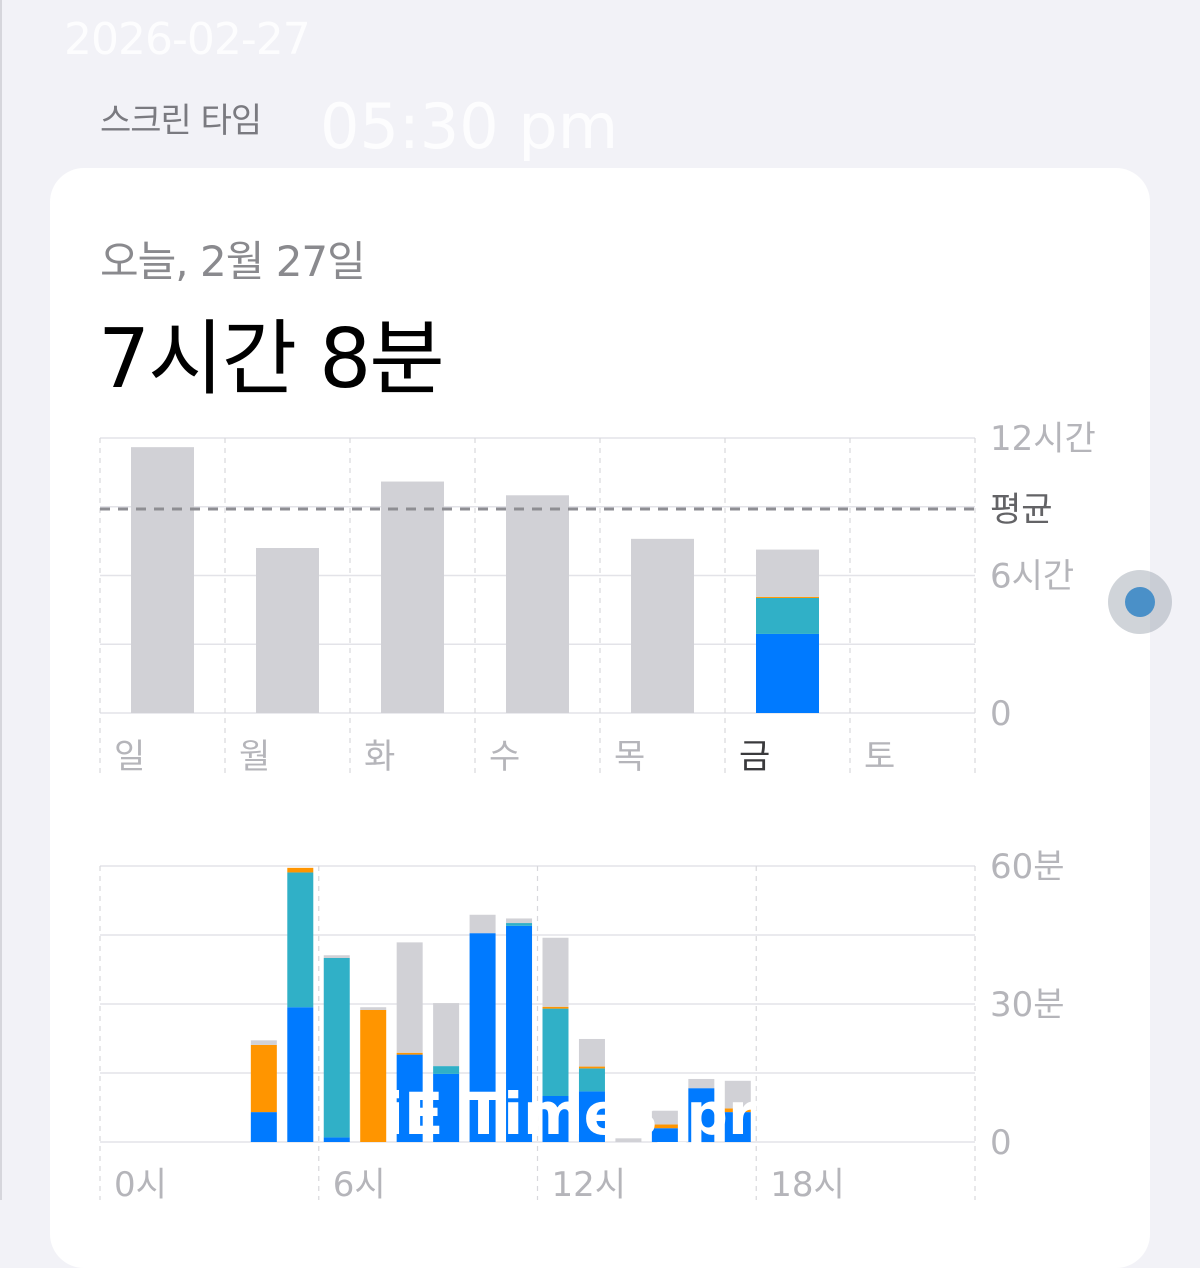  Describe the element at coordinates (589, 1182) in the screenshot. I see `x-tick-label: 12시` at that location.